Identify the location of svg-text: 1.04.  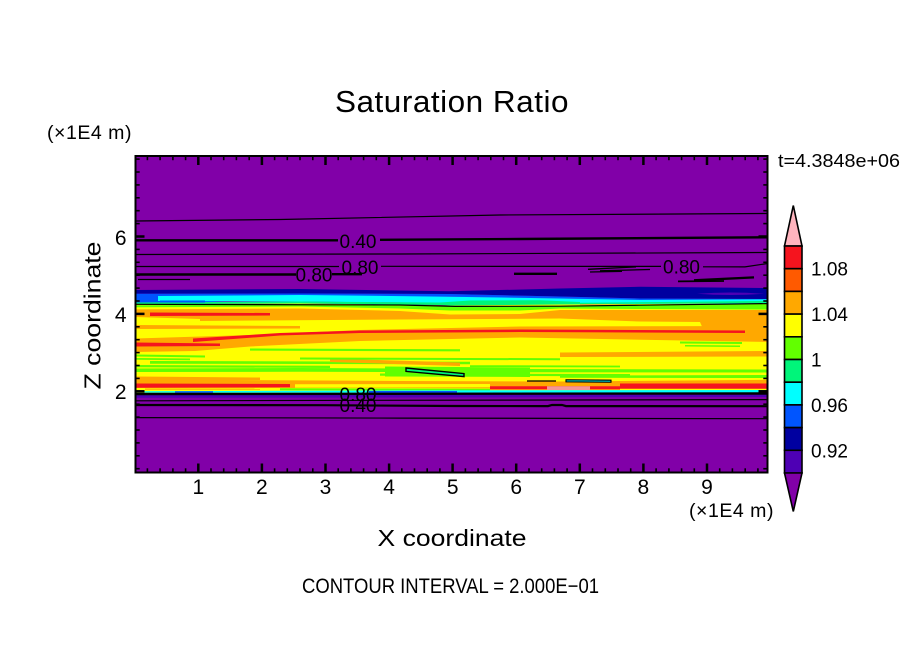
(829, 315).